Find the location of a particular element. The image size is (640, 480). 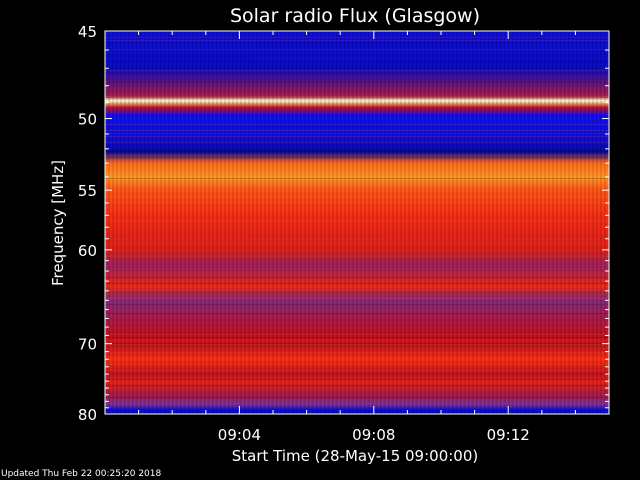

y-tick-label: 70 is located at coordinates (87, 345).